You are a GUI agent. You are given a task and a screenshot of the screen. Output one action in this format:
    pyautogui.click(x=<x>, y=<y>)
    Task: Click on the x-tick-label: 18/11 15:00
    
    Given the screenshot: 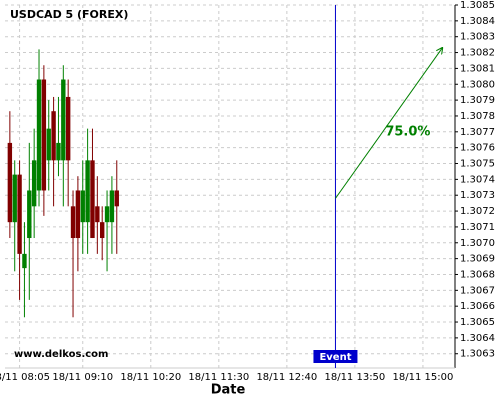 What is the action you would take?
    pyautogui.click(x=423, y=377)
    